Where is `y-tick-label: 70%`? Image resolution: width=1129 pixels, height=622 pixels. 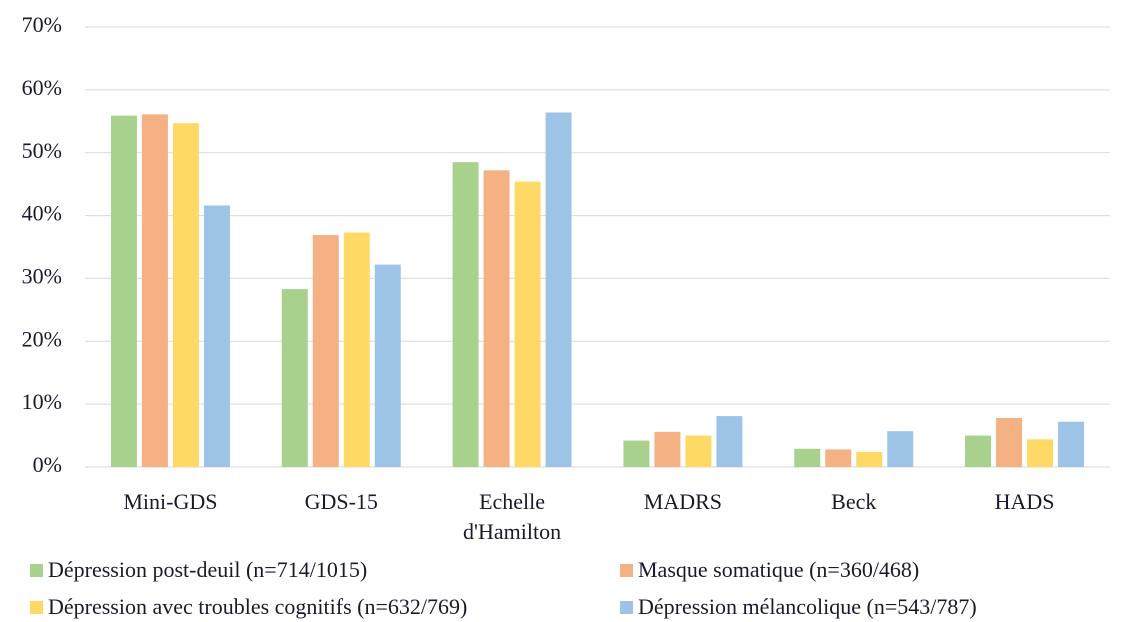
y-tick-label: 70% is located at coordinates (42, 24).